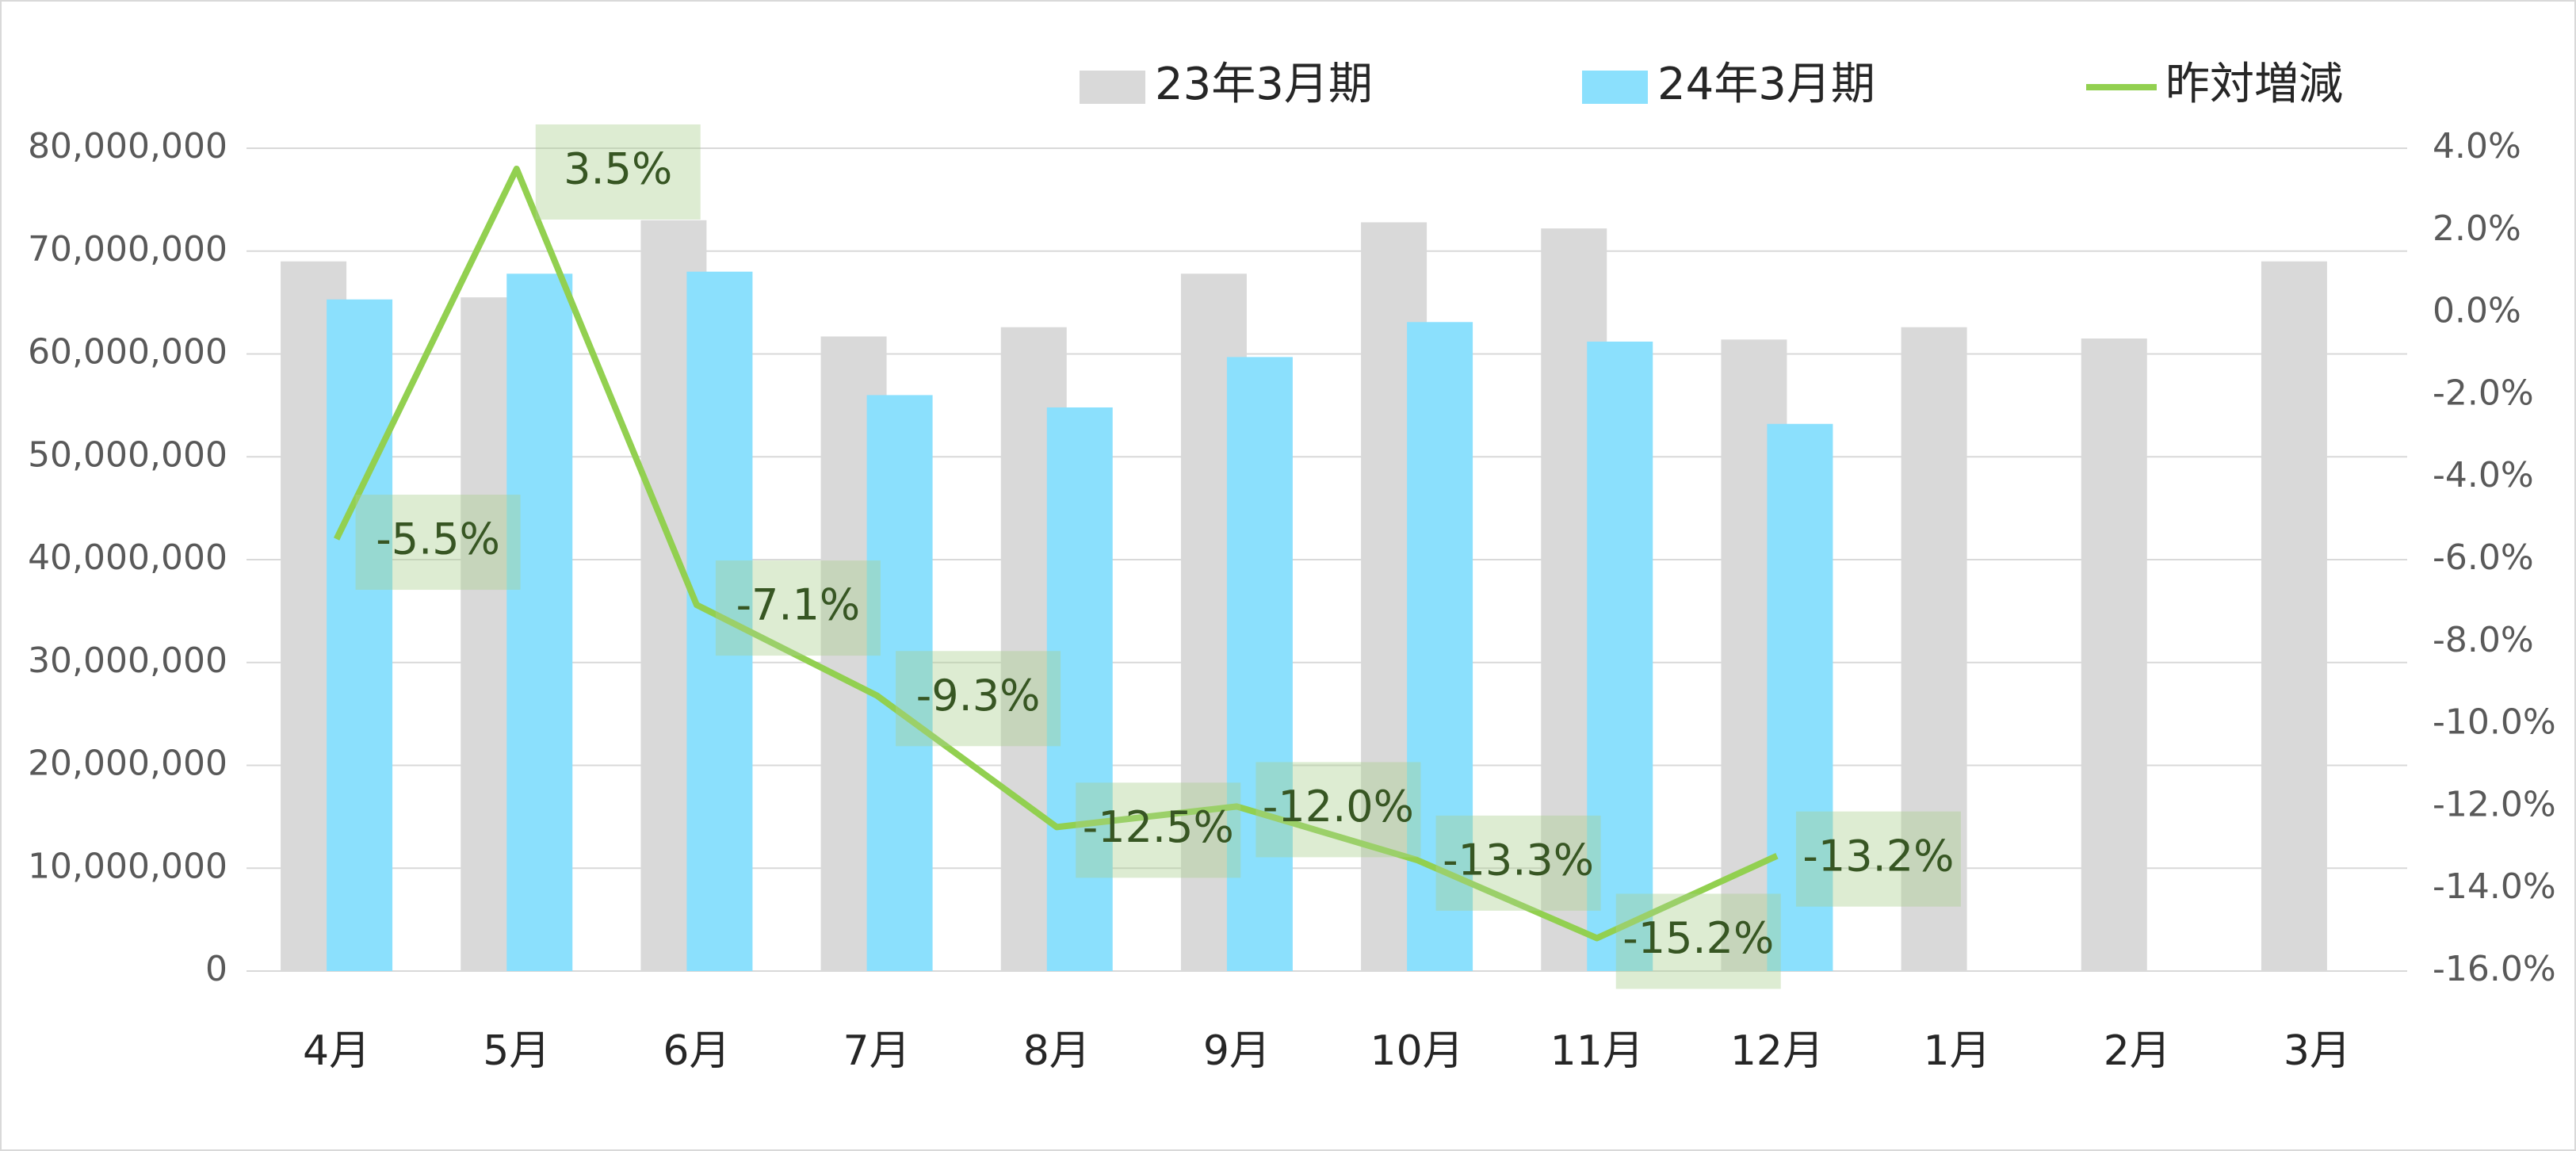 This screenshot has height=1151, width=2576. Describe the element at coordinates (2254, 84) in the screenshot. I see `legend-label: 昨対増減` at that location.